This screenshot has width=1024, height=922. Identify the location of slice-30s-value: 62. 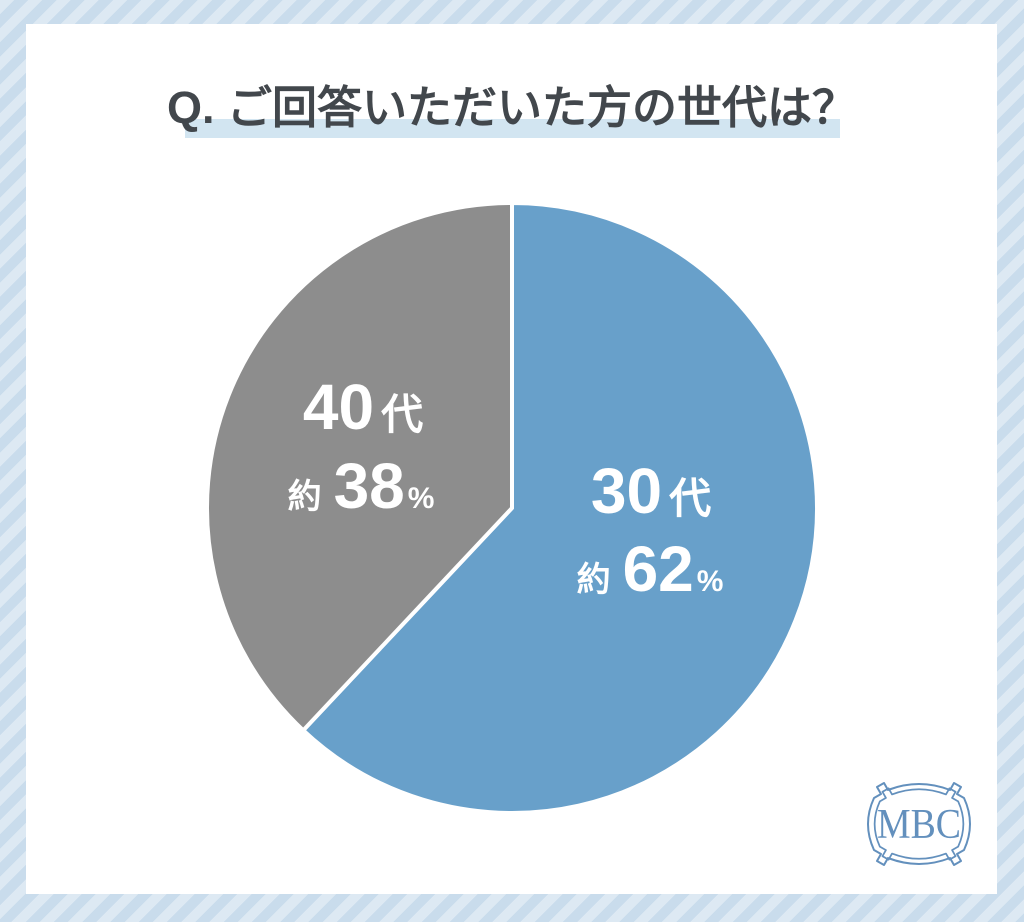
(658, 569).